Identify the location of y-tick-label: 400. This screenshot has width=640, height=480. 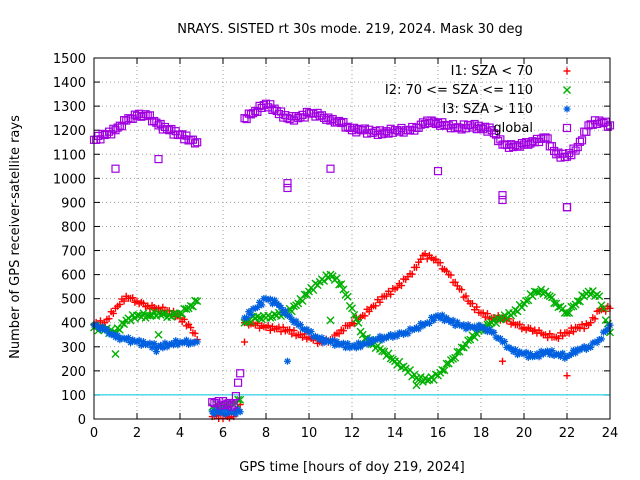
(73, 324).